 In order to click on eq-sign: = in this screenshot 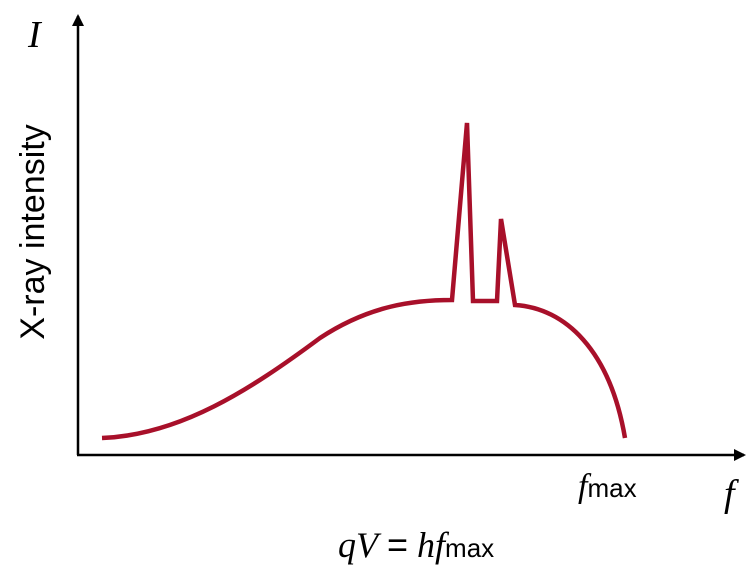, I will do `click(397, 544)`.